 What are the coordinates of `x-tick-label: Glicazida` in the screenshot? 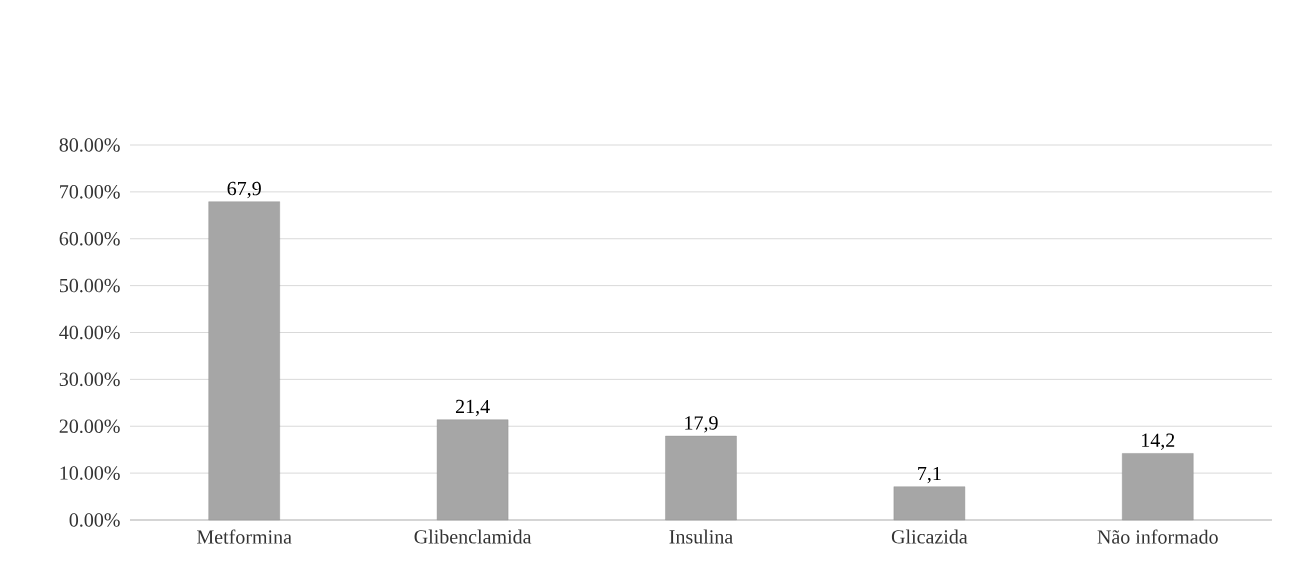 It's located at (929, 536).